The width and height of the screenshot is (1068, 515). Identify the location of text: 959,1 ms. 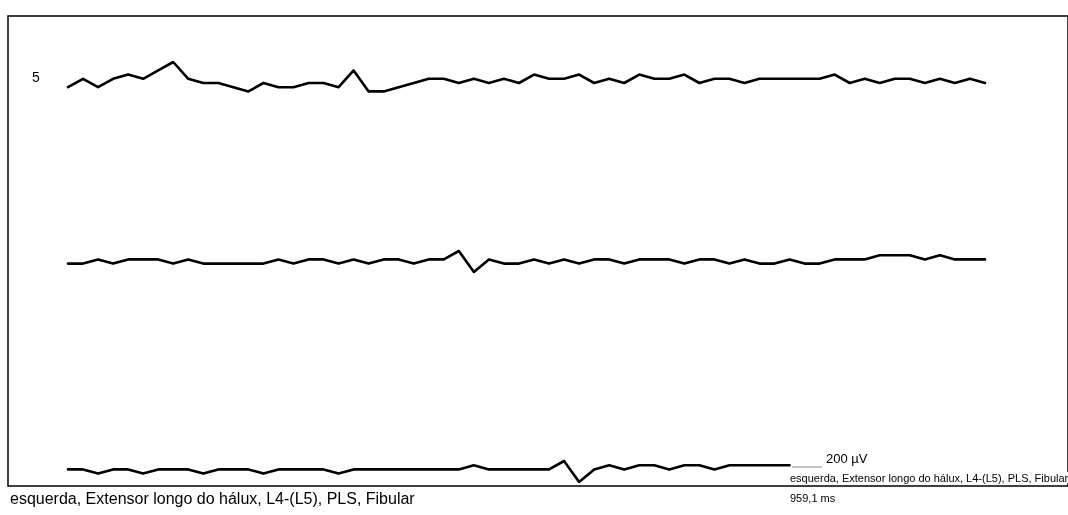
(813, 497).